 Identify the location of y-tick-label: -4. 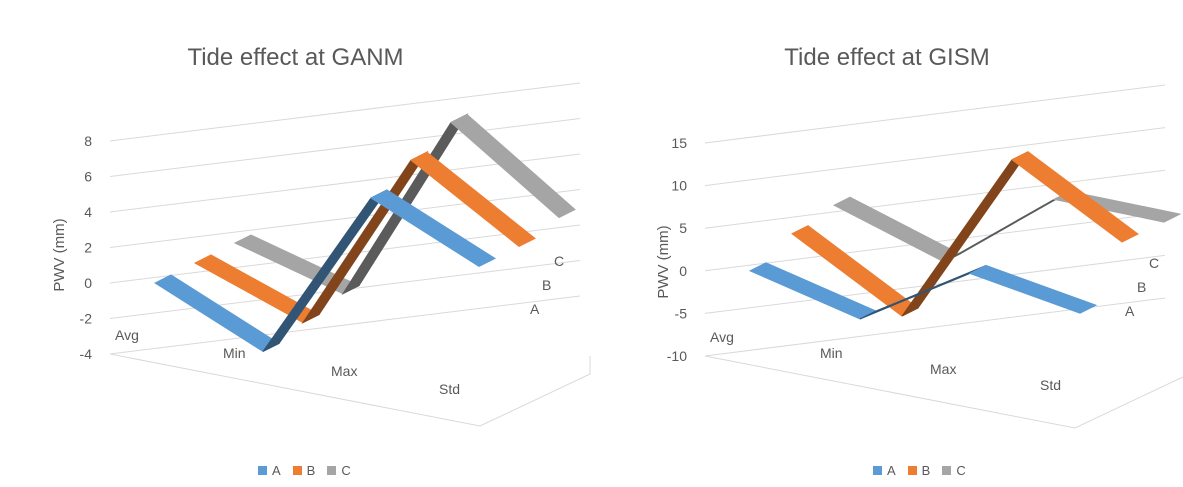
(86, 354).